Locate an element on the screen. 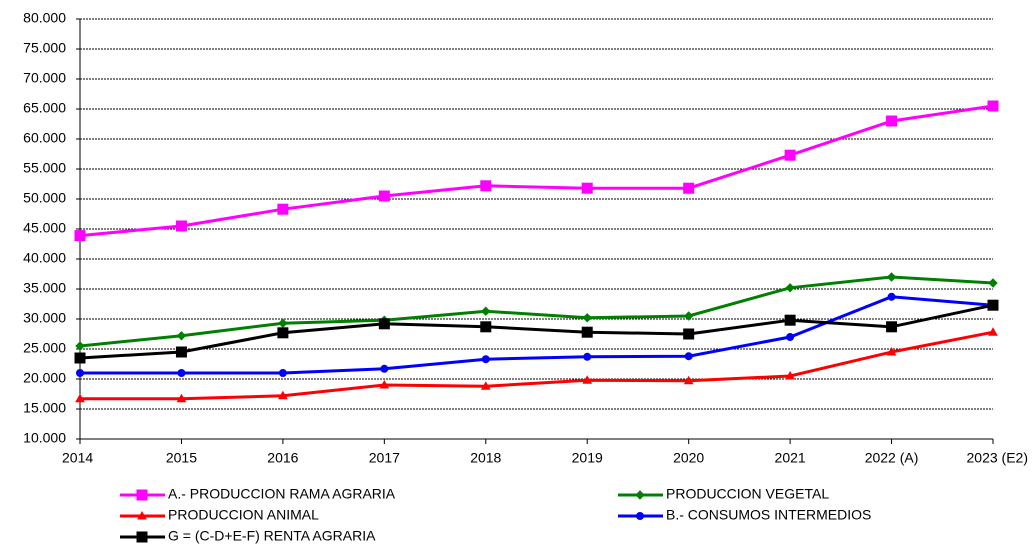  y-tick-label: 30.000 is located at coordinates (44, 318).